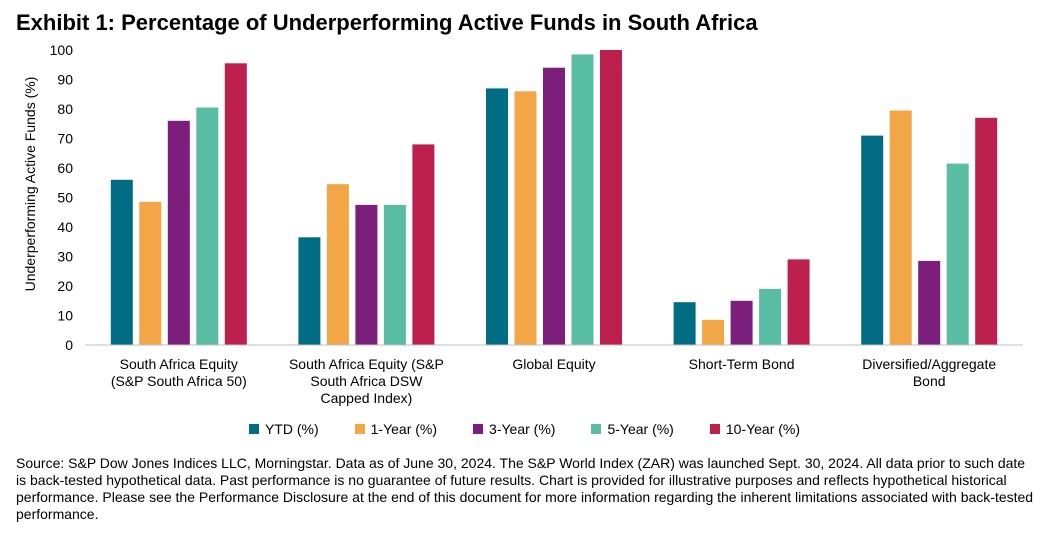  I want to click on y-ticks: 0 10 20 30 40 50 60 70 80 90 100, so click(62, 197).